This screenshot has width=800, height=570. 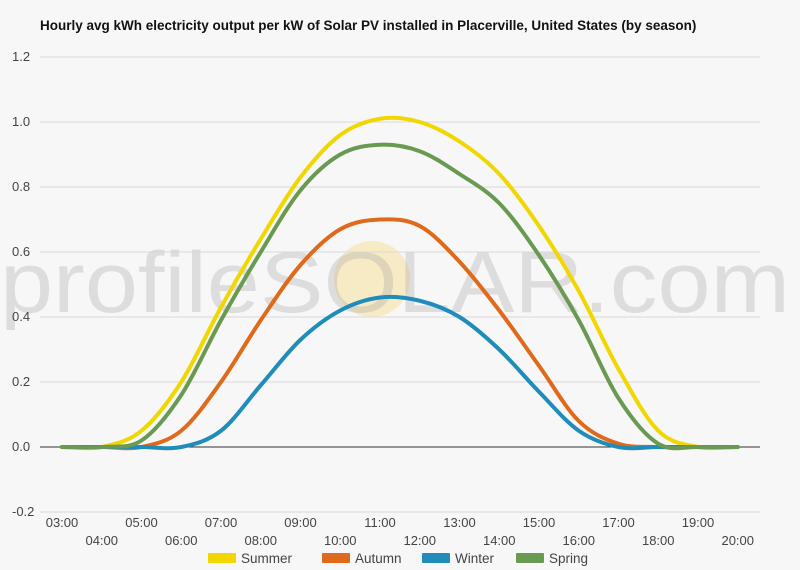 What do you see at coordinates (436, 558) in the screenshot?
I see `legend-swatch-winter` at bounding box center [436, 558].